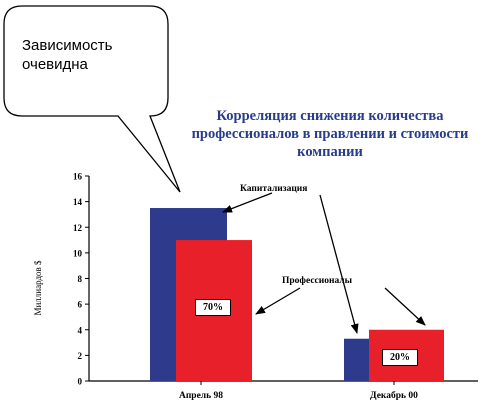  Describe the element at coordinates (394, 395) in the screenshot. I see `x-tick-label: Декабрь 00` at that location.